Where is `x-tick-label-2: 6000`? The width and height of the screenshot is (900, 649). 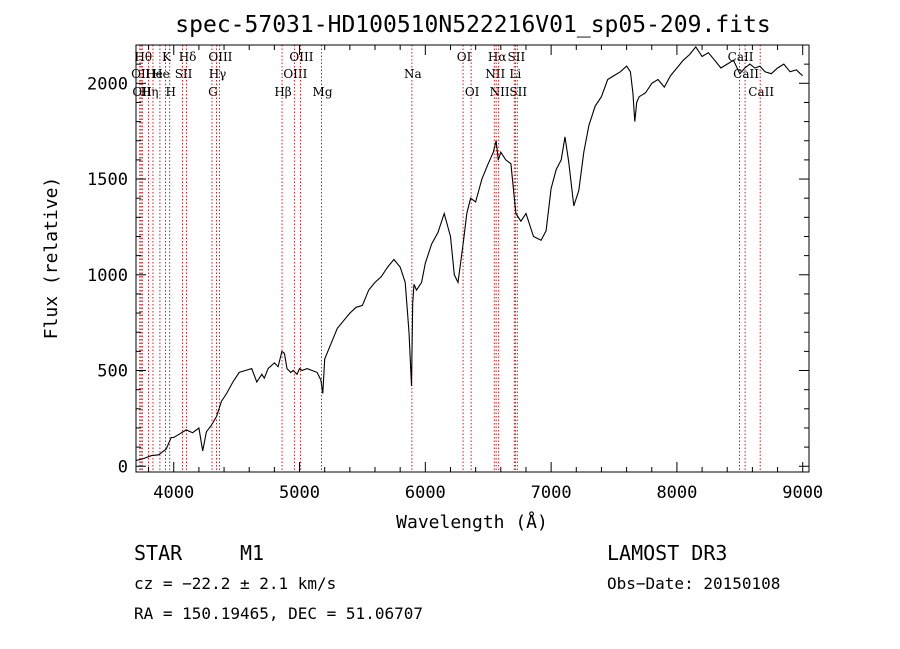 x-tick-label-2: 6000 is located at coordinates (425, 493).